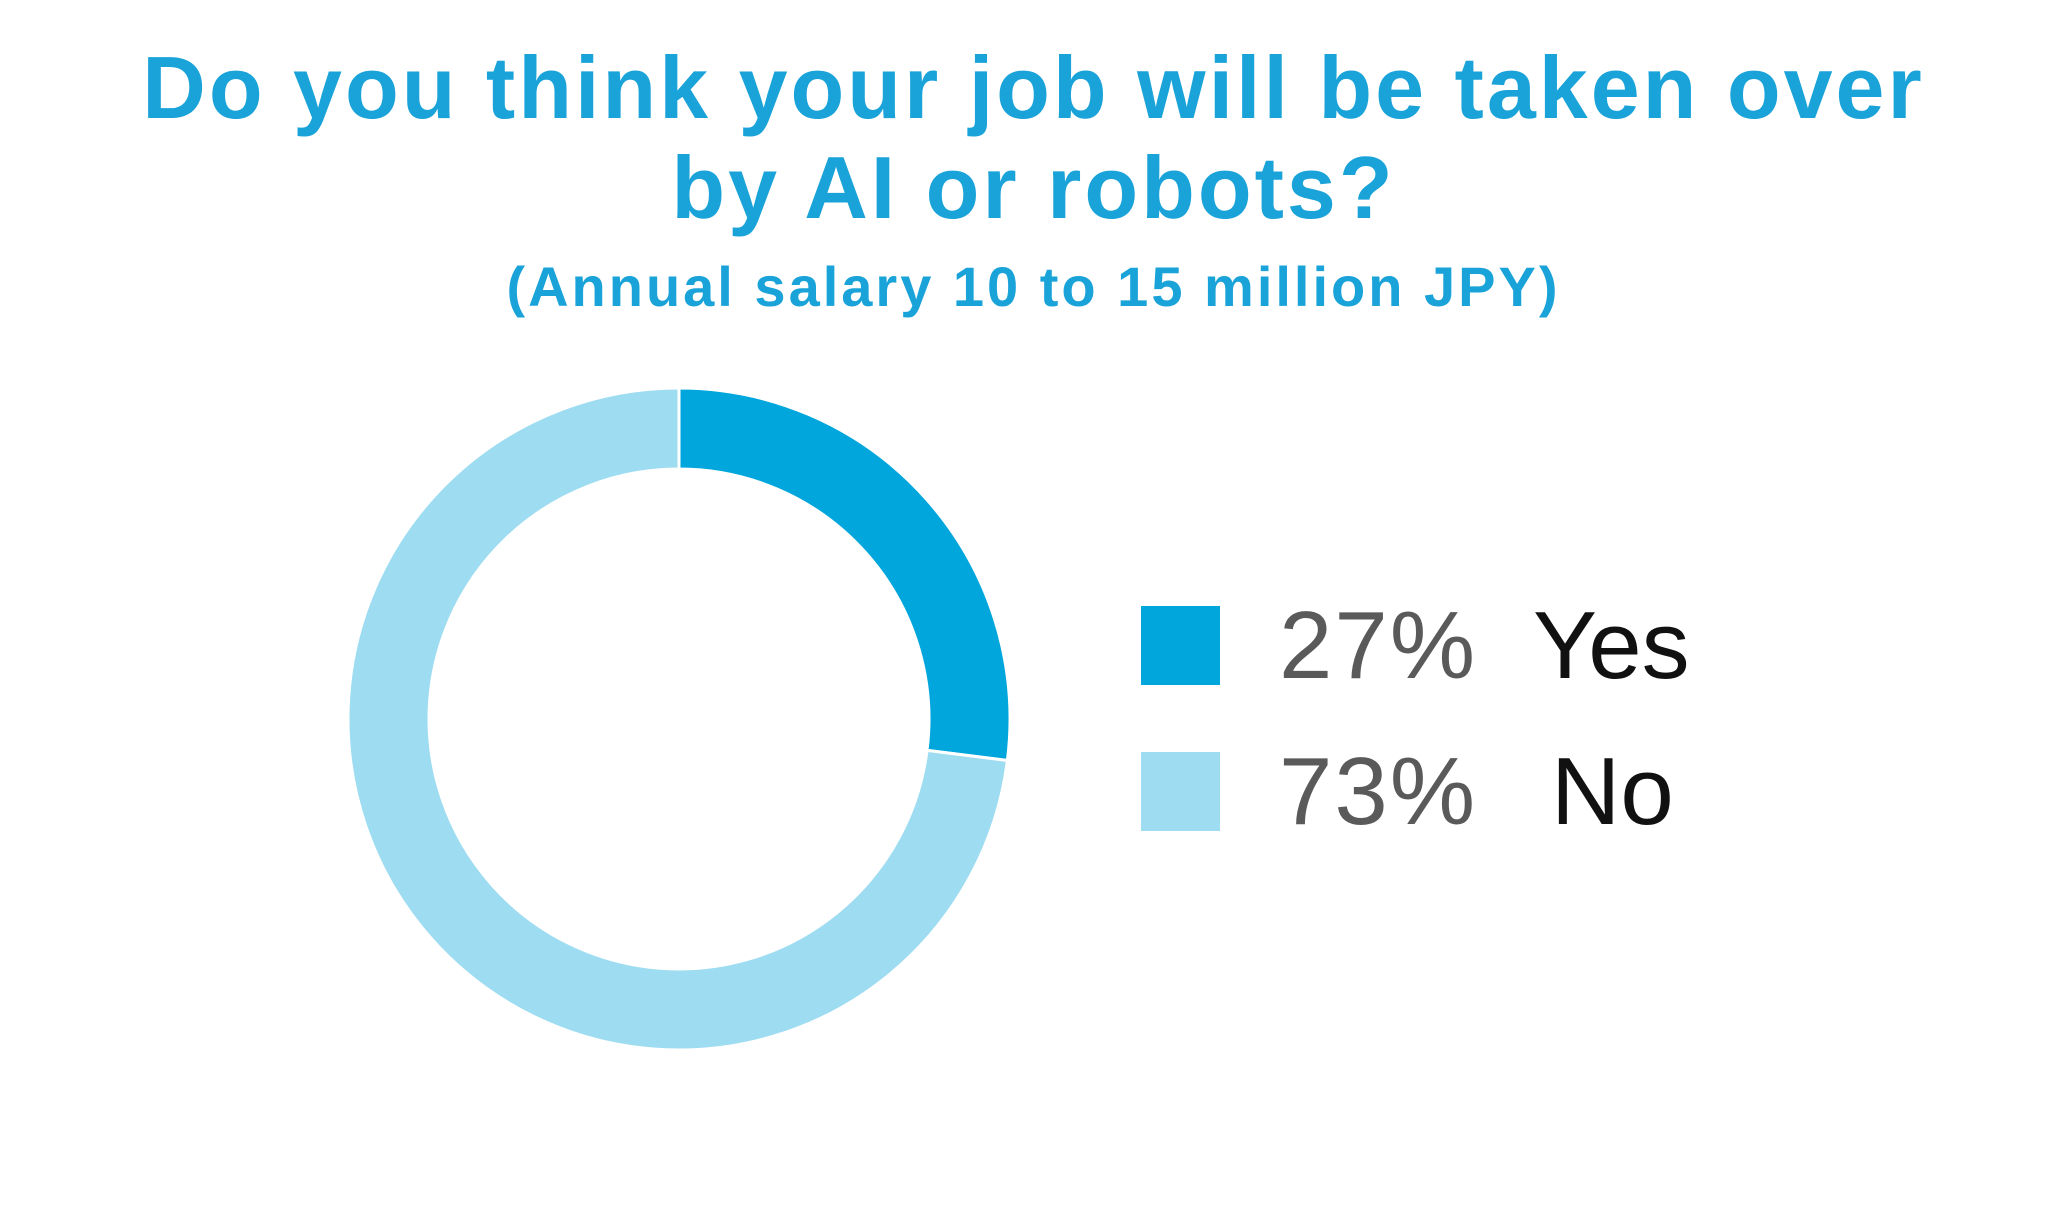 The height and width of the screenshot is (1226, 2067). What do you see at coordinates (1033, 87) in the screenshot?
I see `chart-title-line-1: Do you think your job will be taken over` at bounding box center [1033, 87].